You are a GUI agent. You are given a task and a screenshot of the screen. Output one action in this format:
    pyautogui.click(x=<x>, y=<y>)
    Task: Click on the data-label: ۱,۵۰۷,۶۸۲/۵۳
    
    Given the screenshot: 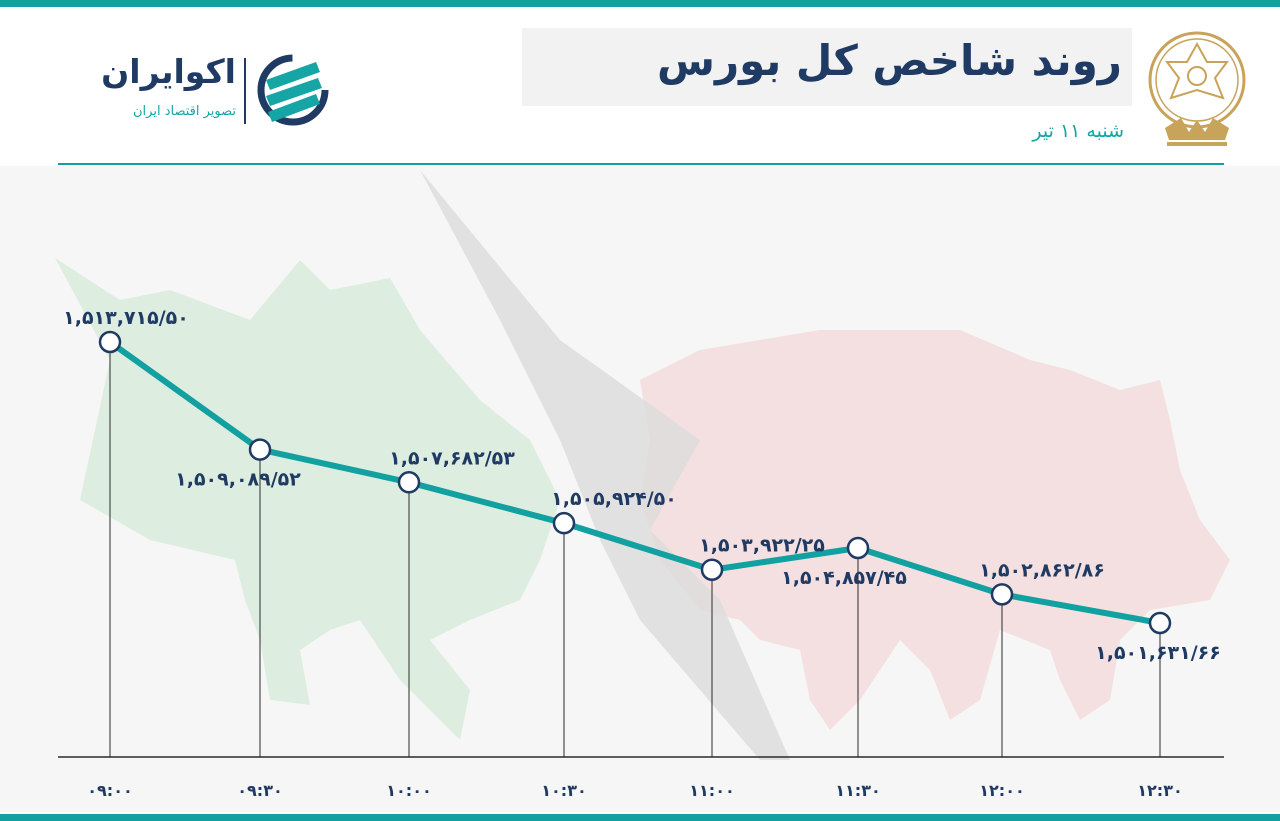 What is the action you would take?
    pyautogui.click(x=452, y=458)
    